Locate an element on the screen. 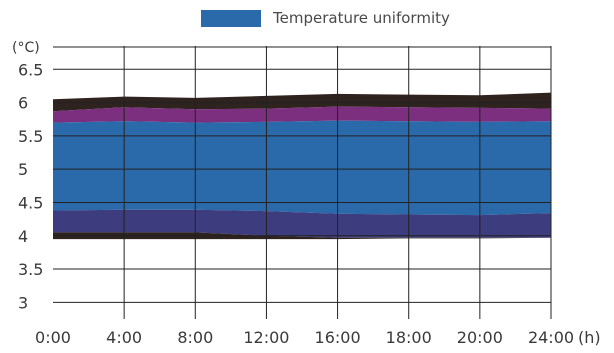 This screenshot has height=353, width=614. y-axis-labels: (°C) 6.5 6 5.5 5 4.5 4 3.5 3 is located at coordinates (27, 176).